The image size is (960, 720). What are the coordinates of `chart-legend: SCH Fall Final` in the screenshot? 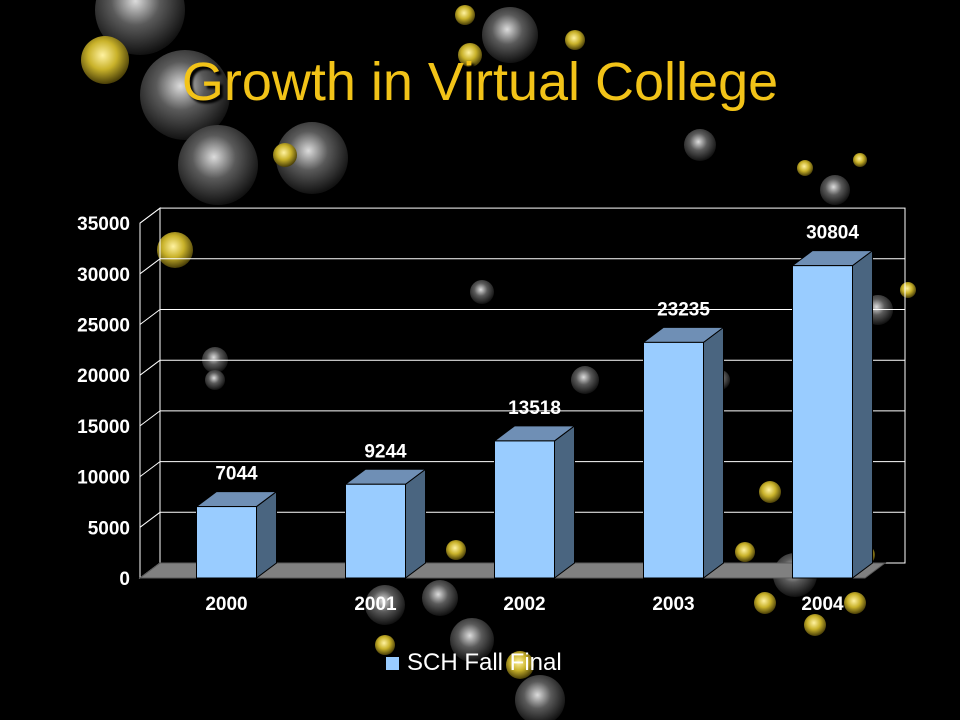 It's located at (474, 662).